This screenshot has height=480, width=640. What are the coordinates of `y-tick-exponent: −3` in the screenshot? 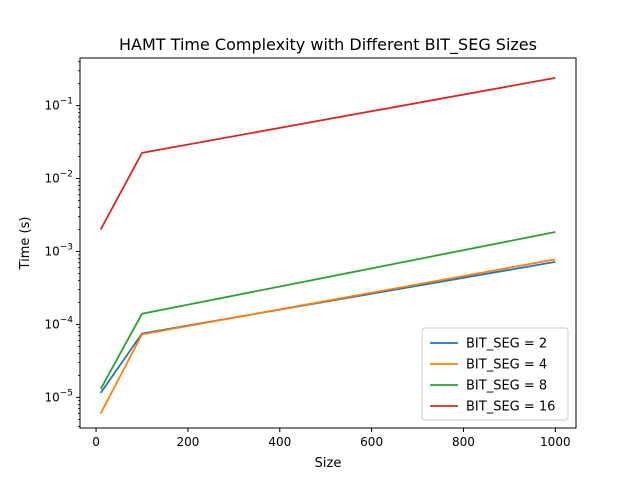 It's located at (66, 247).